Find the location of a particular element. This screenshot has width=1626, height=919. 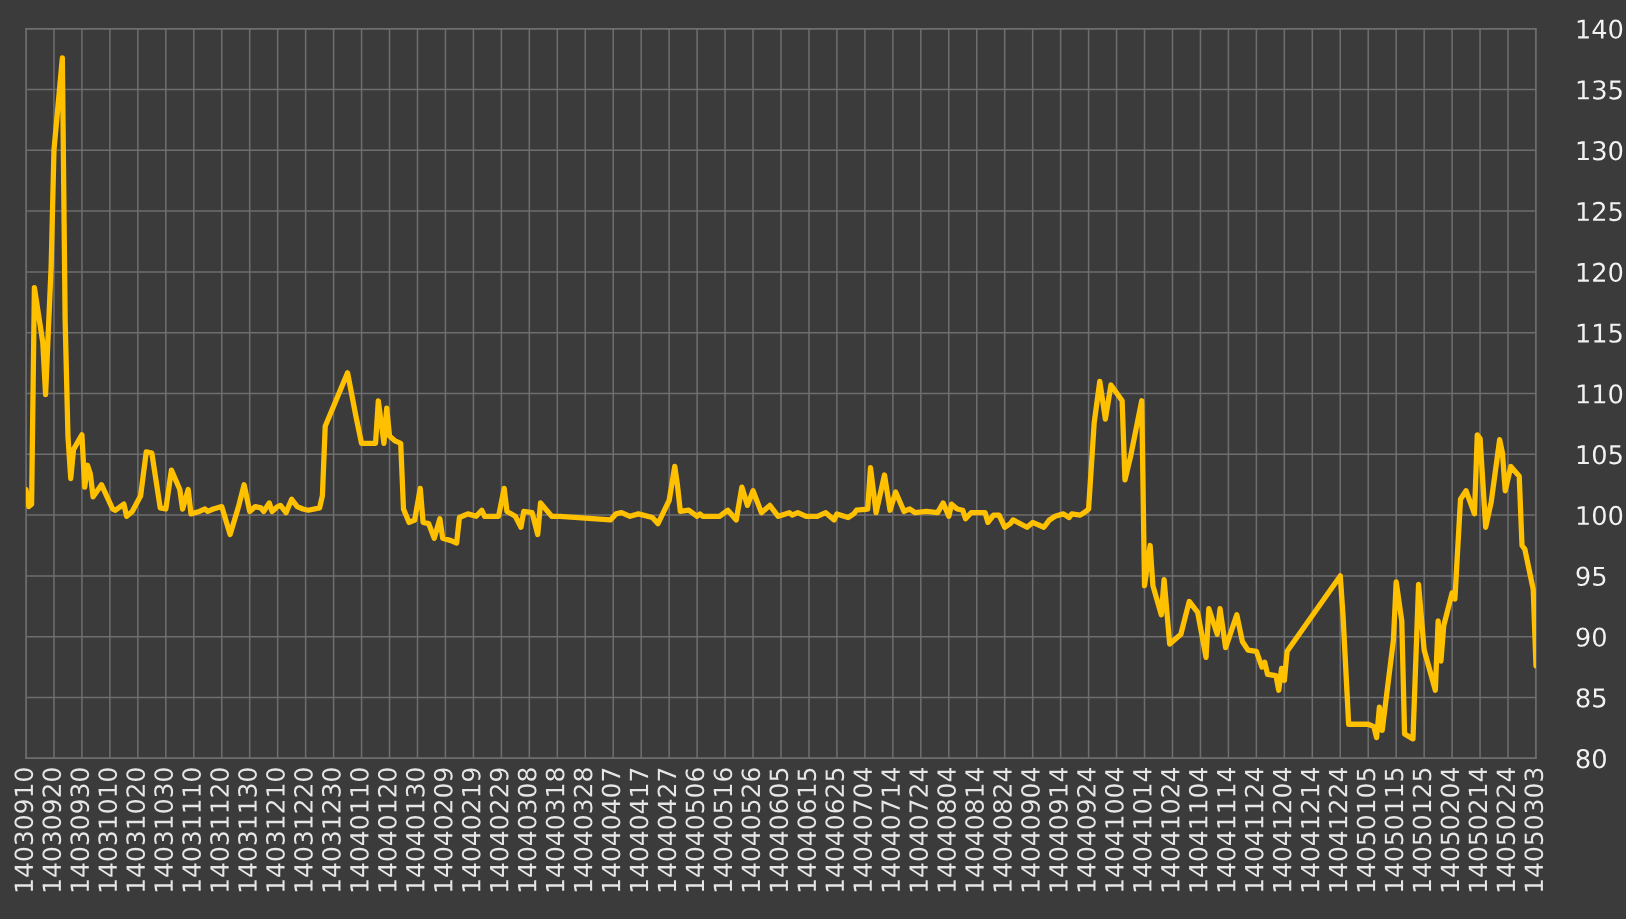

x-tick-label: 14031030 is located at coordinates (164, 830).